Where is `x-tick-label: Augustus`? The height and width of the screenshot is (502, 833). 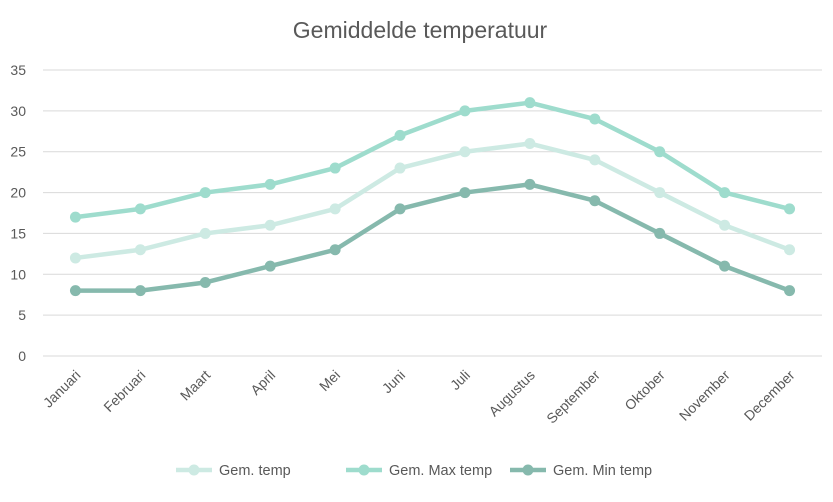 x-tick-label: Augustus is located at coordinates (511, 393).